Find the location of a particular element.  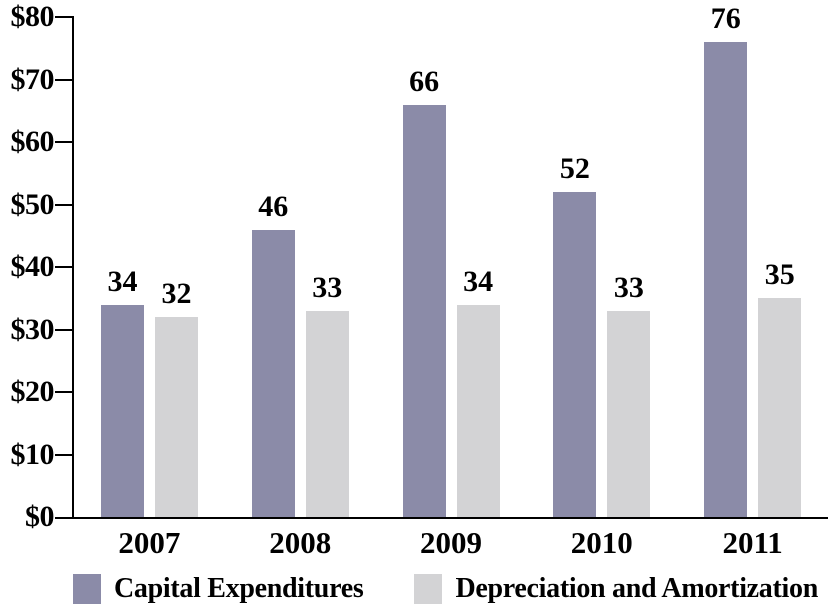

y-axis-tick-label: $80 is located at coordinates (32, 16).